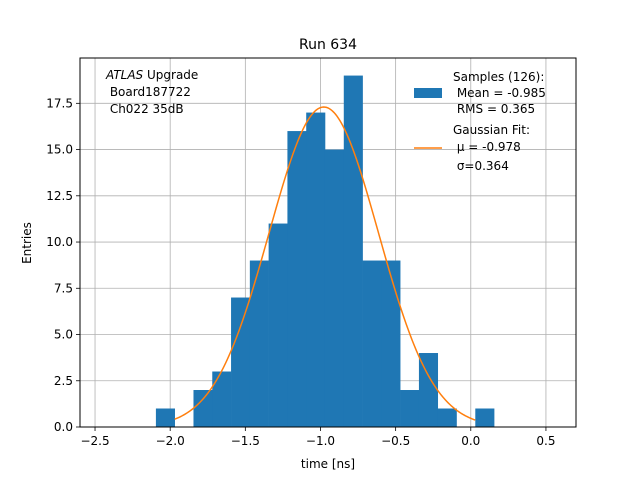 Image resolution: width=640 pixels, height=480 pixels. Describe the element at coordinates (487, 147) in the screenshot. I see `legend-fit-label-2: μ = -0.978` at that location.